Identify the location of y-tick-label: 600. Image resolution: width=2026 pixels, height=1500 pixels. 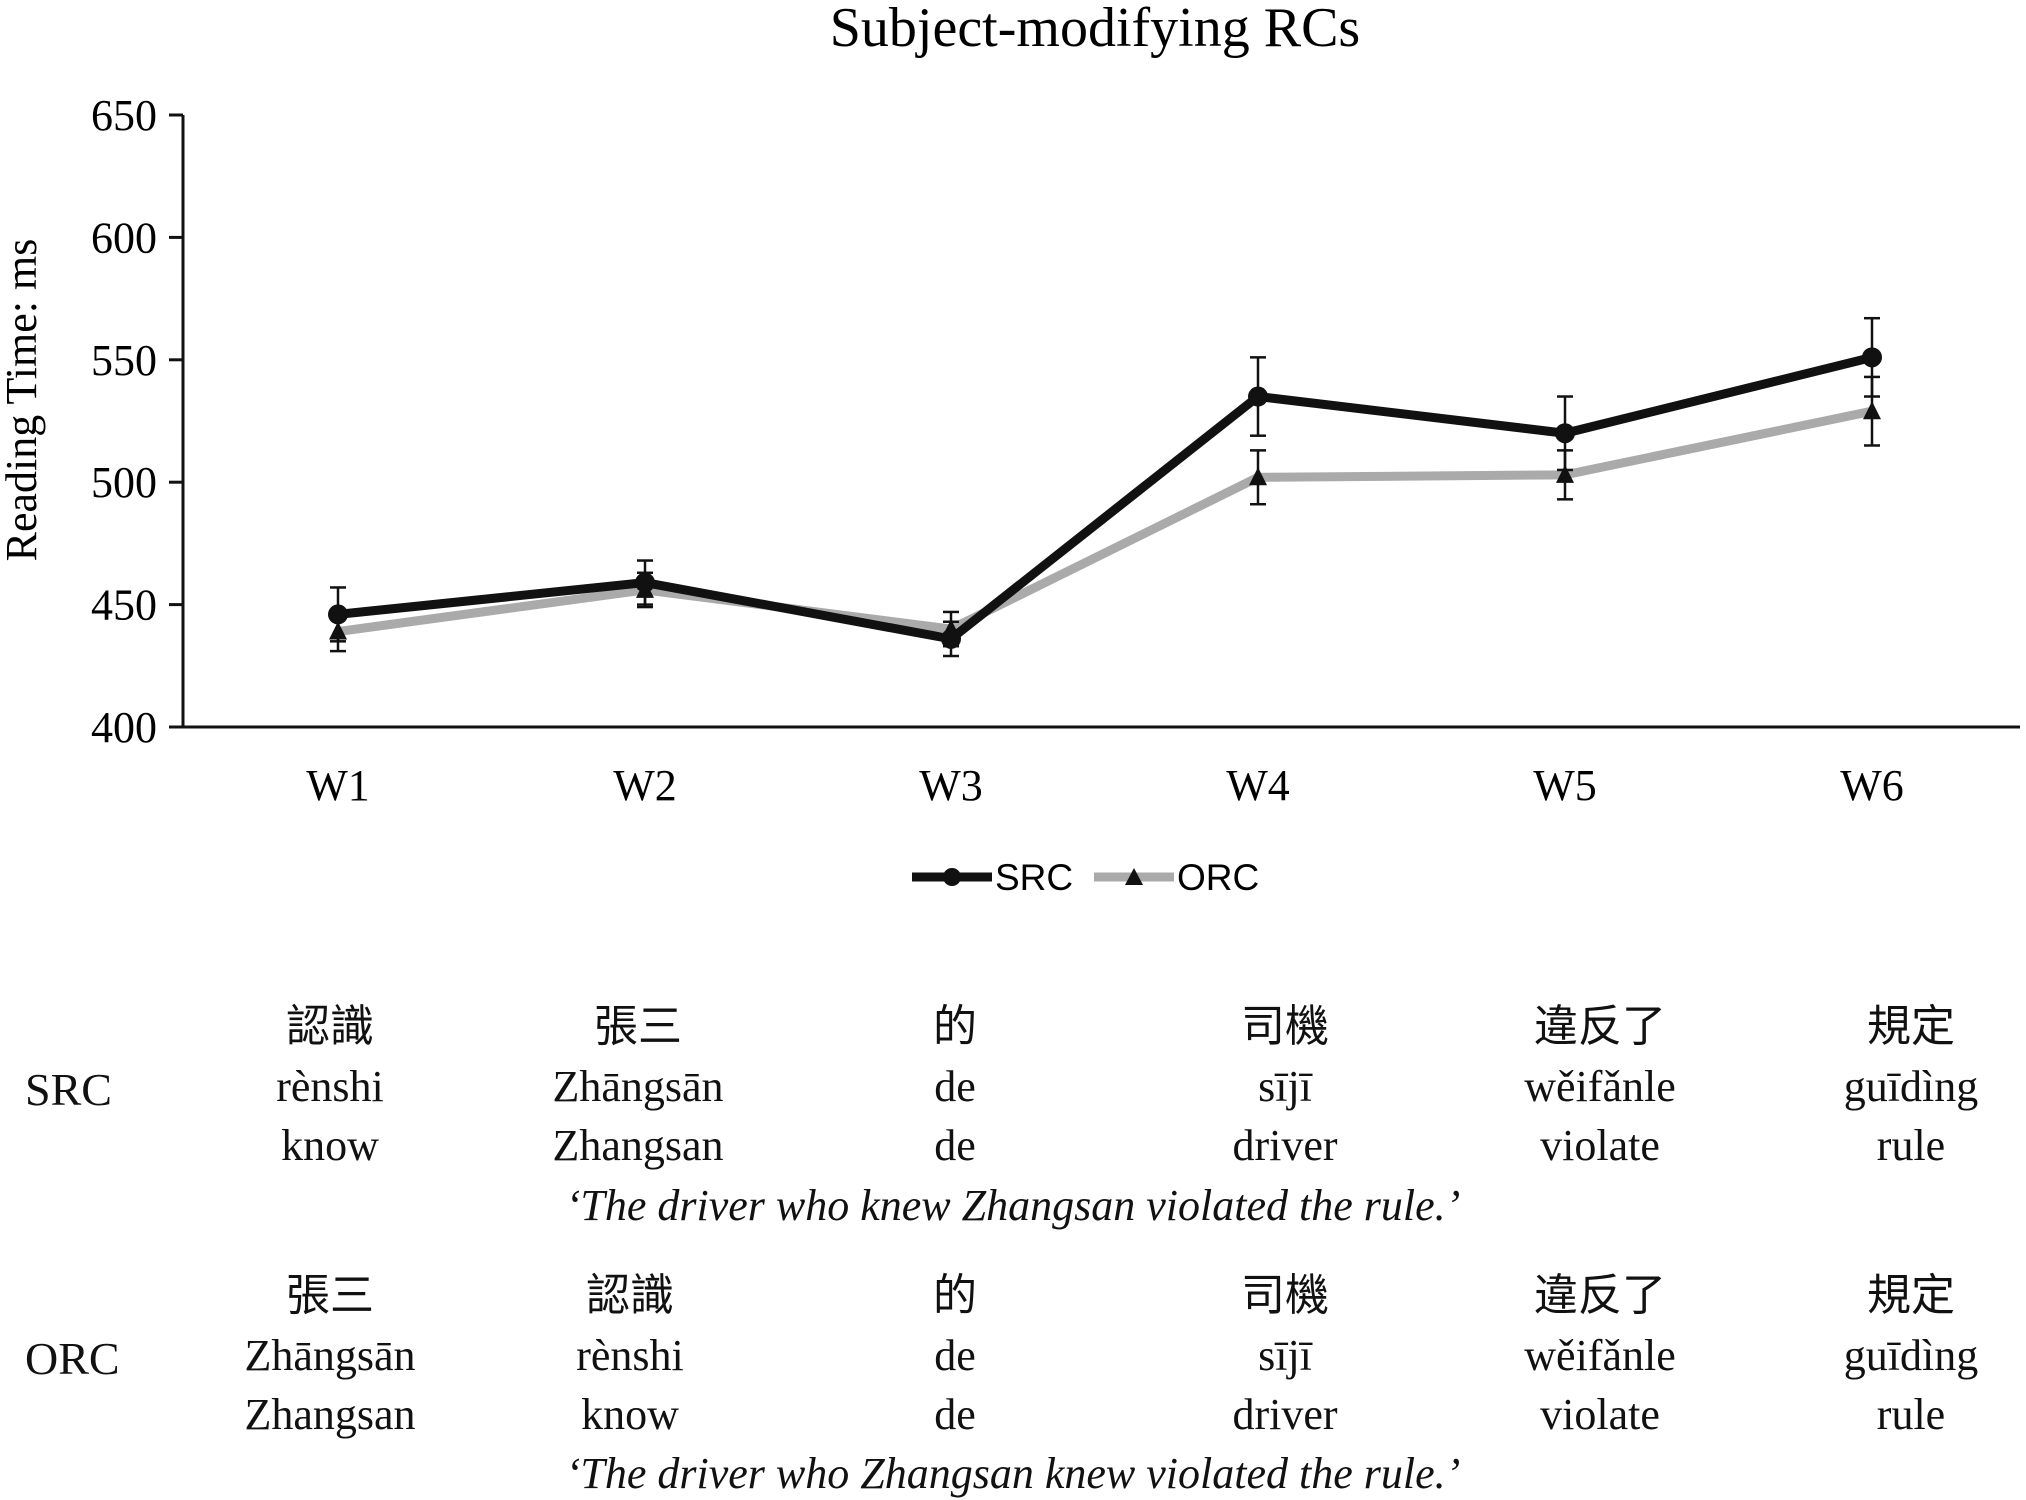
(124, 237).